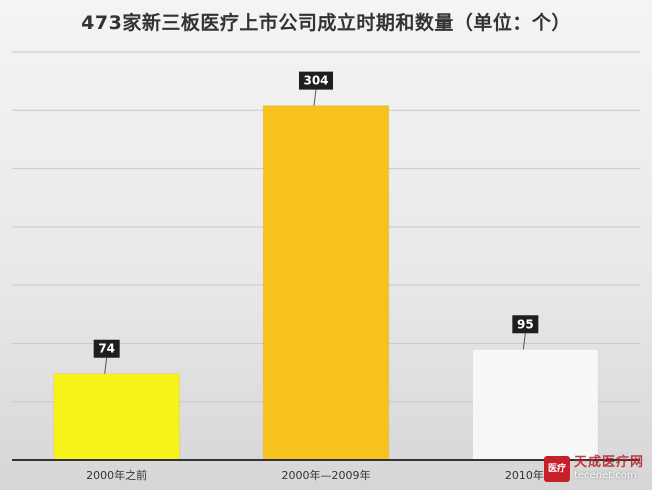  I want to click on category-label: 2000年—2009年, so click(326, 475).